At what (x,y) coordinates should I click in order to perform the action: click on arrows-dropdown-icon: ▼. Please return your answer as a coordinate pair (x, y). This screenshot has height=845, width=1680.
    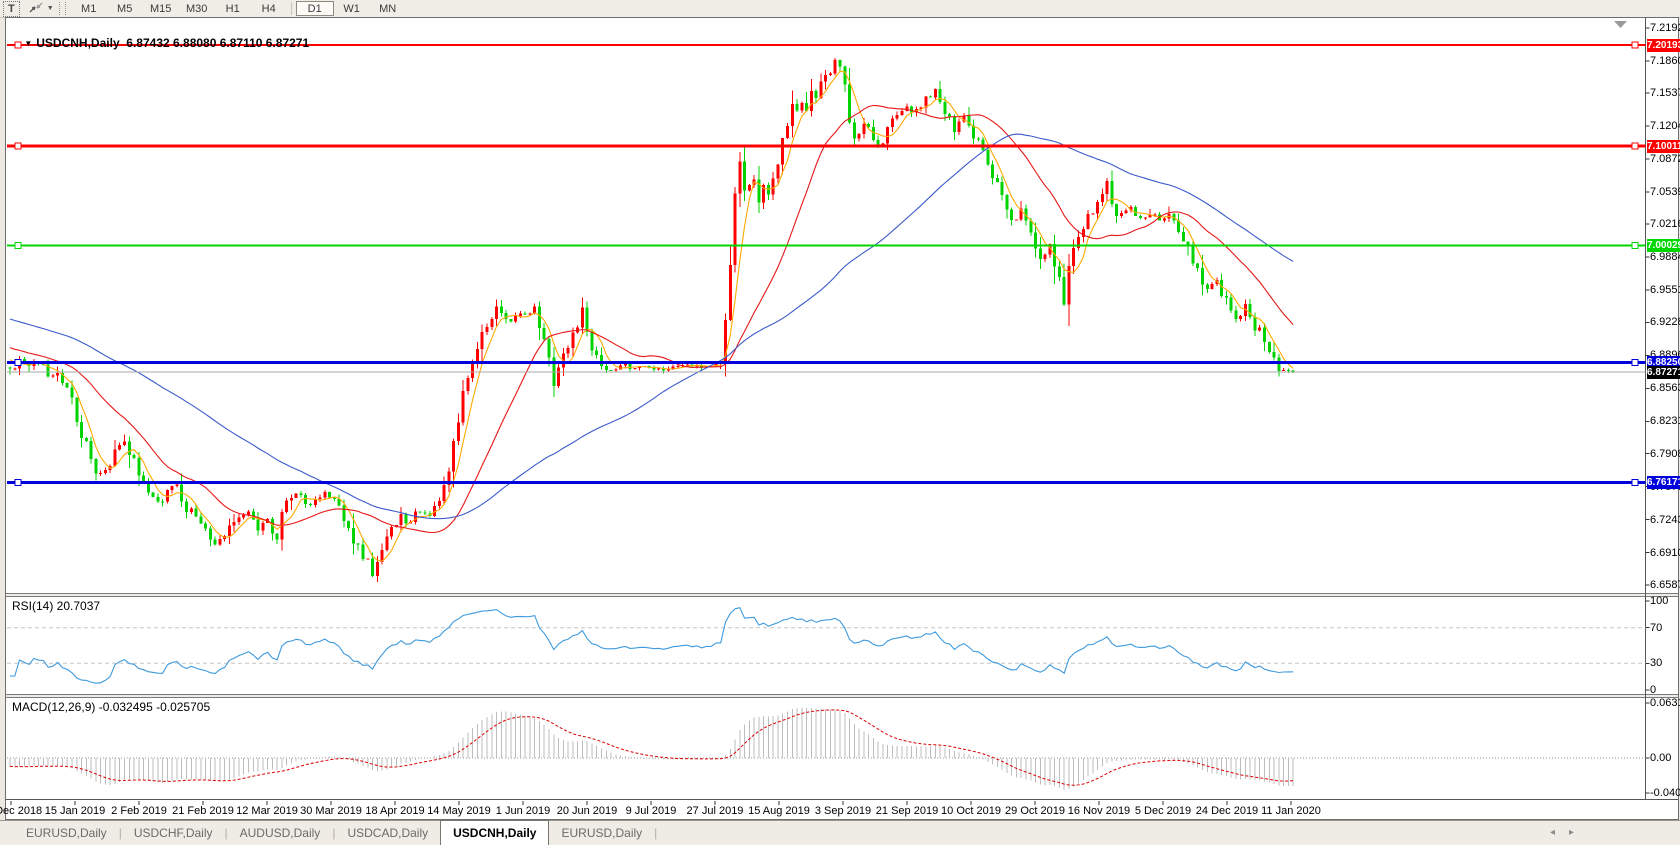
    Looking at the image, I should click on (50, 8).